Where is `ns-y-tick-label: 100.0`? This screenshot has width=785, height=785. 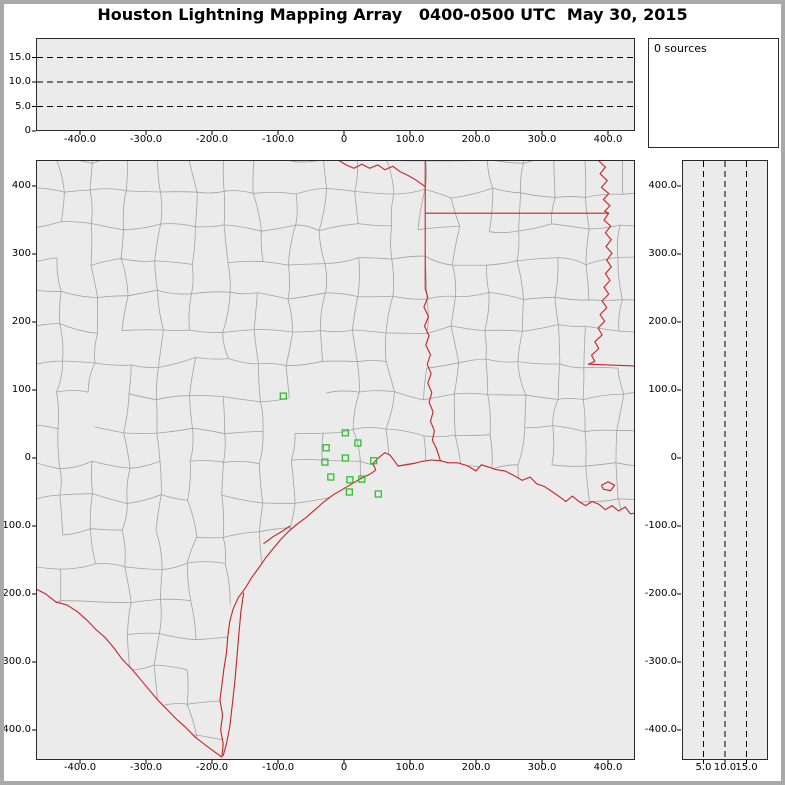
ns-y-tick-label: 100.0 is located at coordinates (662, 389).